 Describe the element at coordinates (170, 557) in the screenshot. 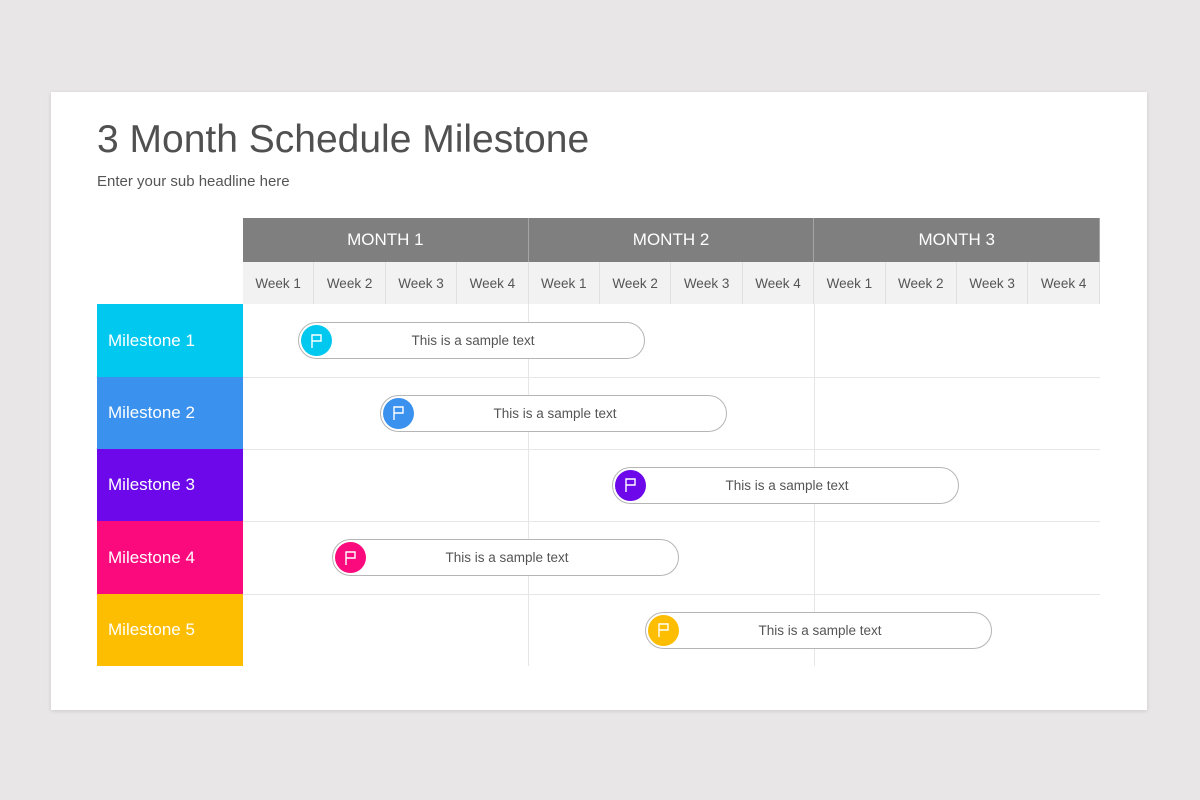

I see `milestone-label: Milestone 4` at that location.